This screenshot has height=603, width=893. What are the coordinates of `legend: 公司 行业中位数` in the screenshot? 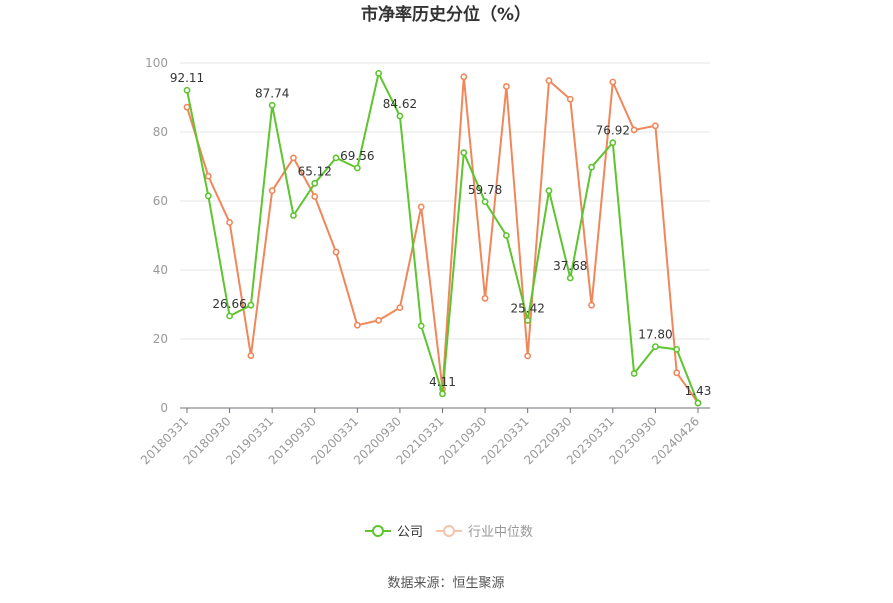 It's located at (449, 532).